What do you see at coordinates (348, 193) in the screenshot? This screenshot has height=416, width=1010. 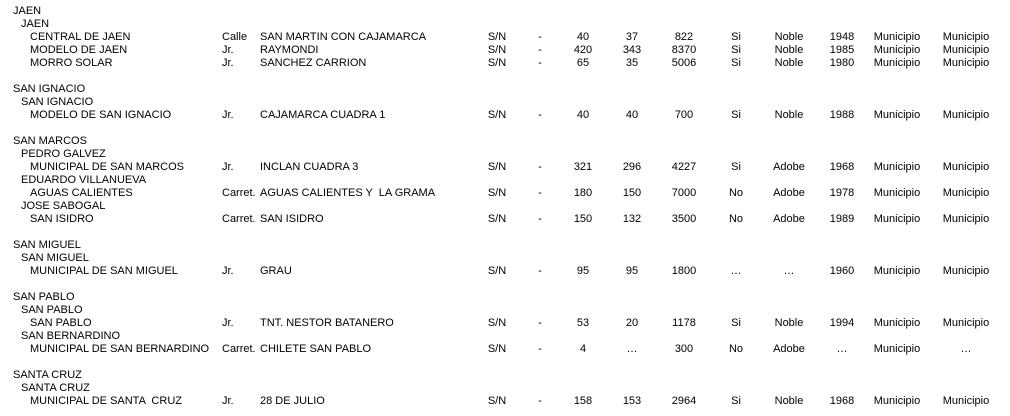 I see `road-name-cell: AGUAS CALIENTES Y LA GRAMA` at bounding box center [348, 193].